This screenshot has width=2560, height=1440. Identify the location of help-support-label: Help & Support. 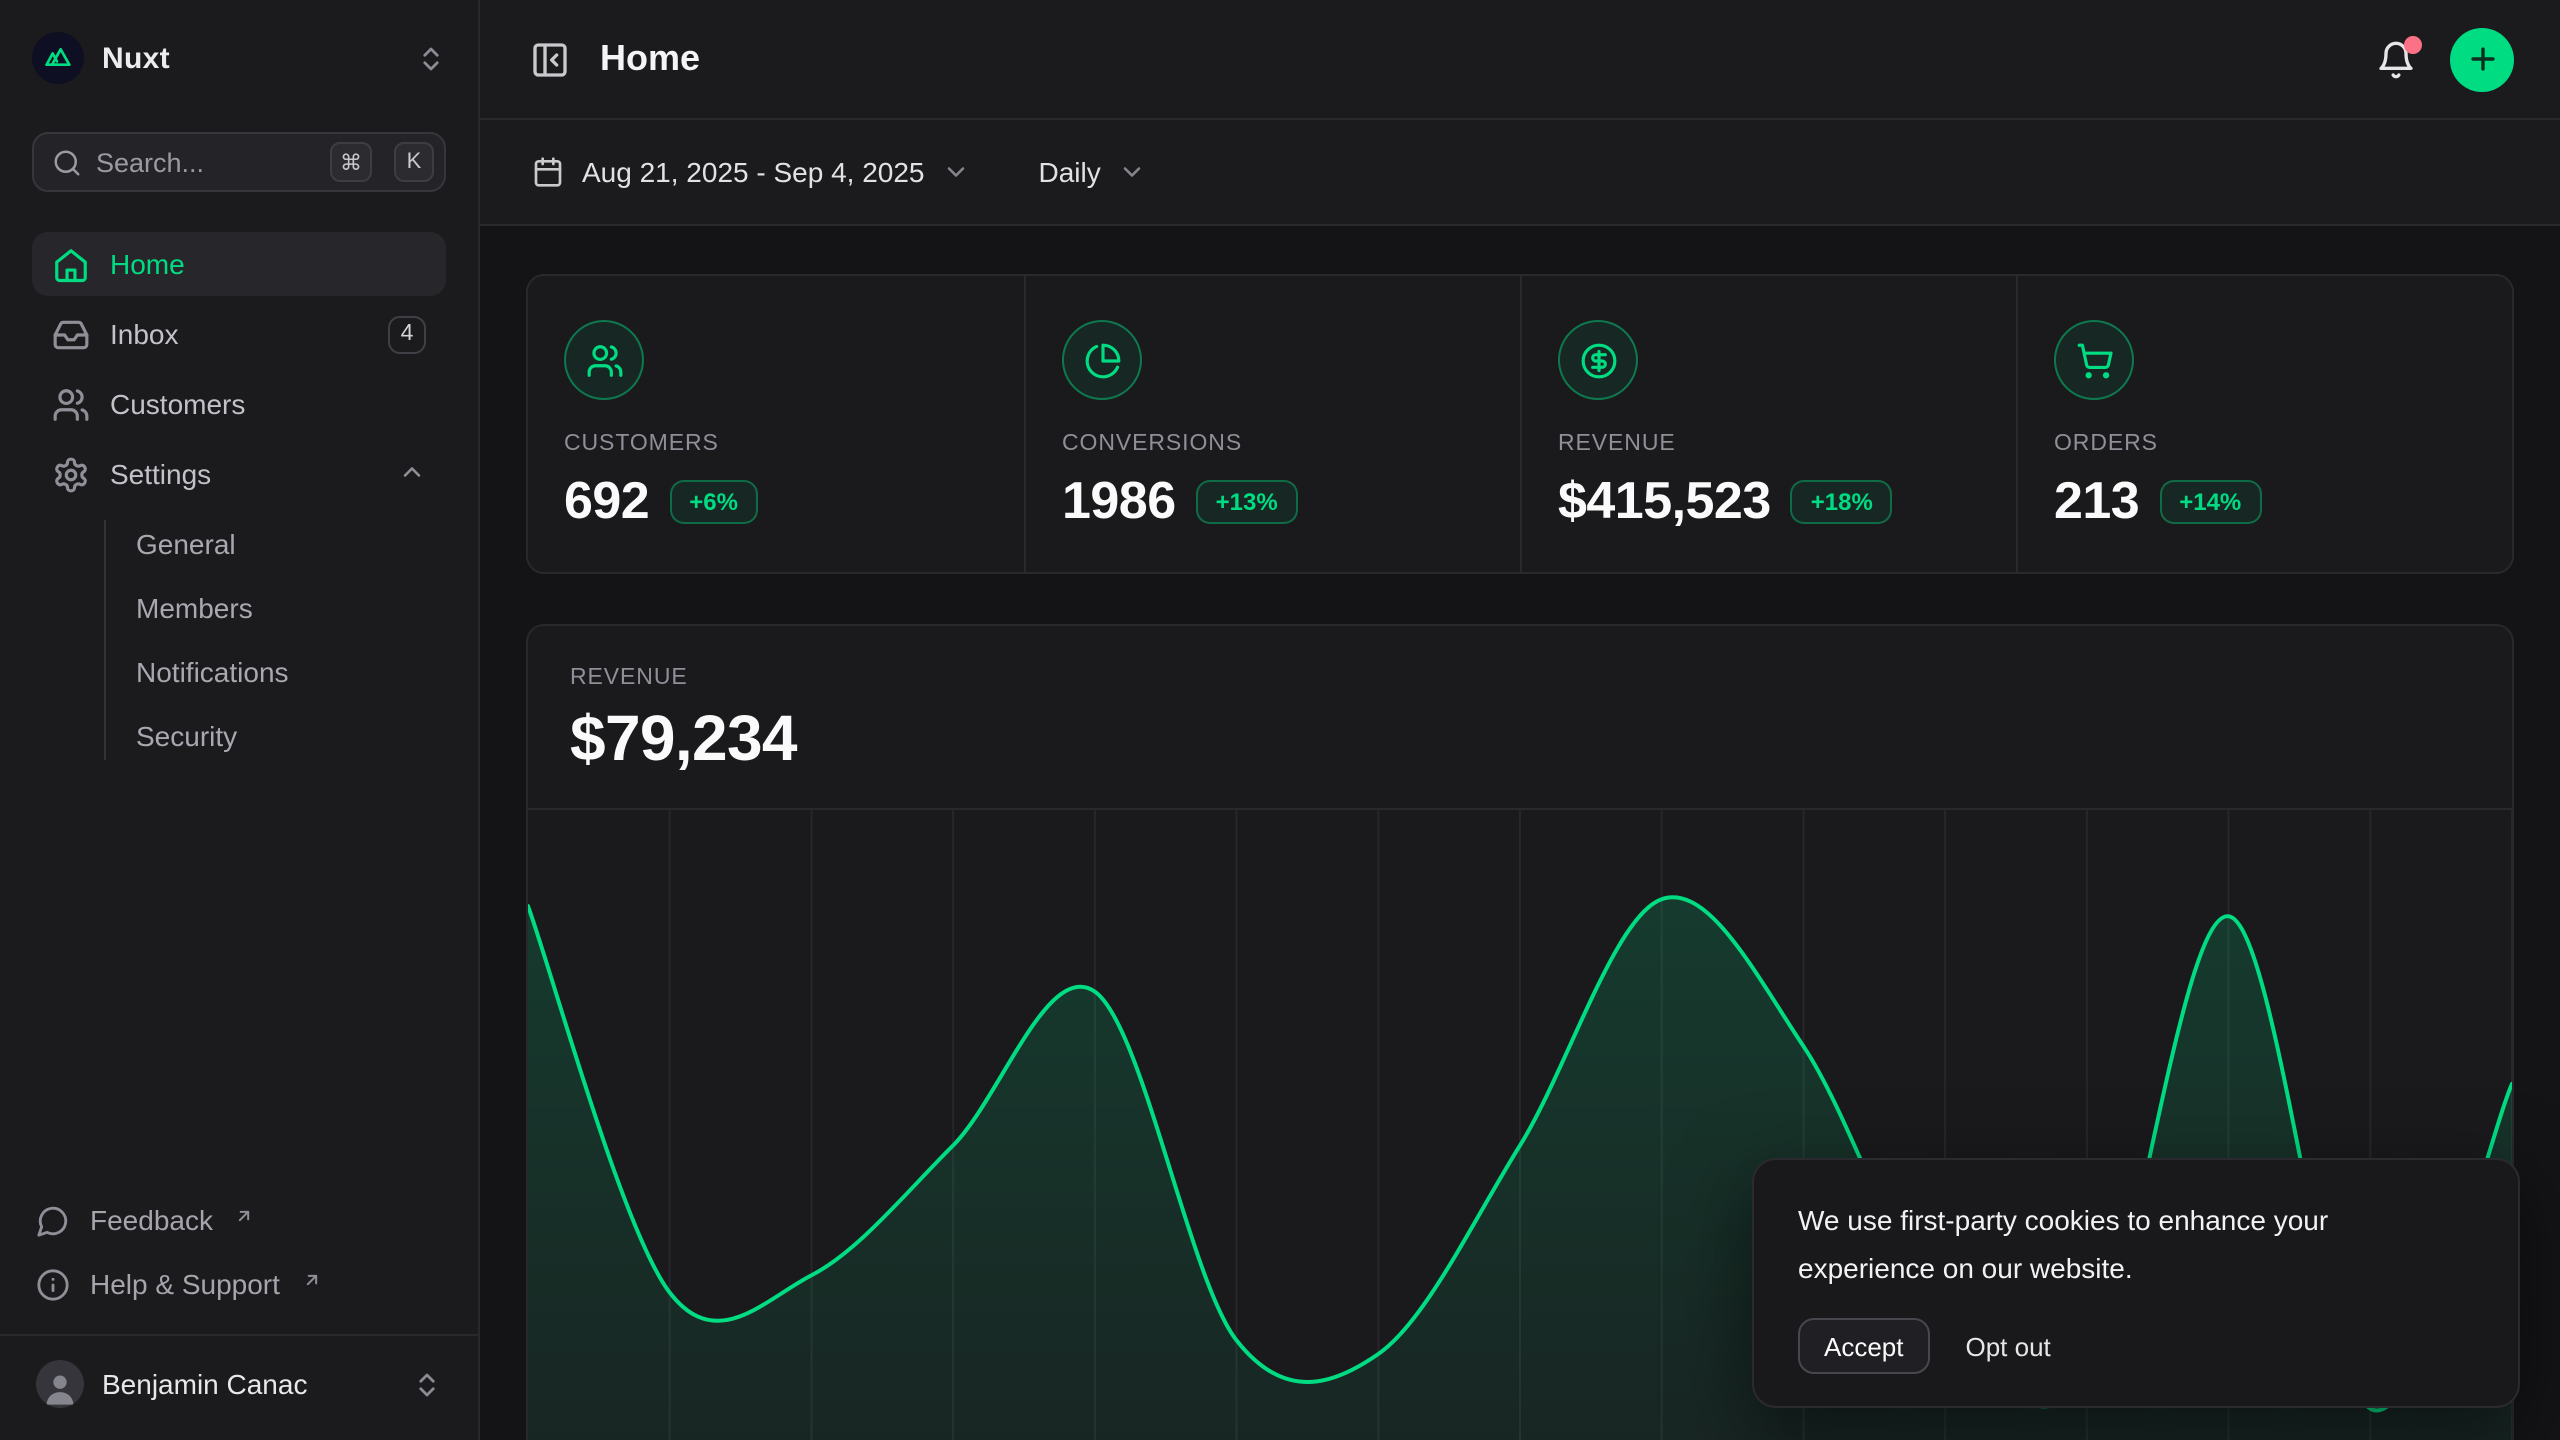
(185, 1284).